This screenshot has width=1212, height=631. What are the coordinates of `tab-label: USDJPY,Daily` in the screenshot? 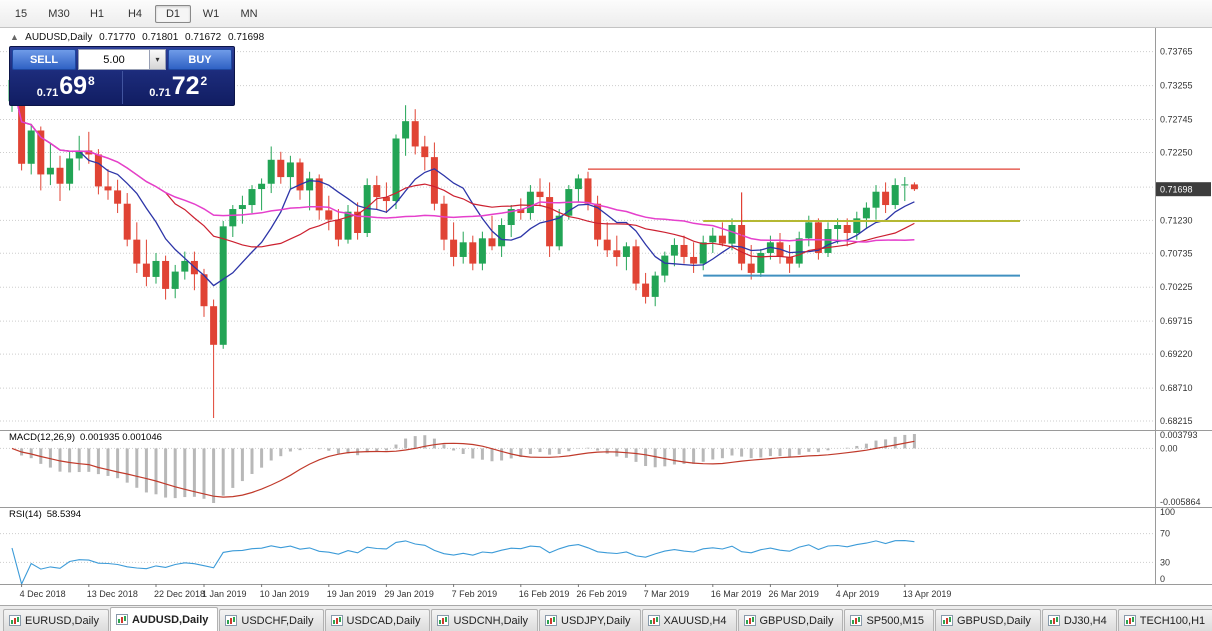 It's located at (596, 620).